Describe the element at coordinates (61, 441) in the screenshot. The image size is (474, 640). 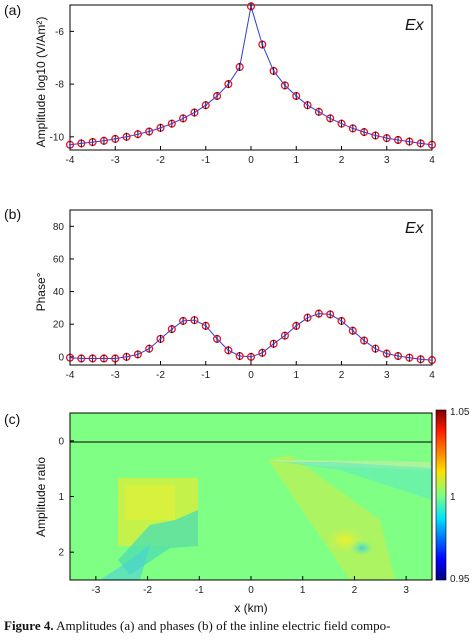
I see `panel-c-ytick-label: 0` at that location.